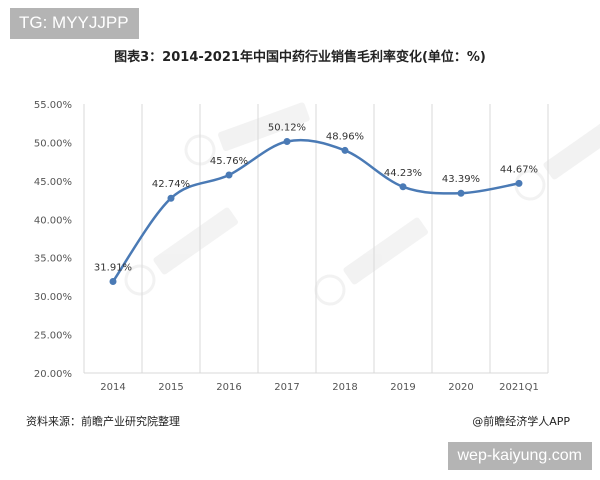  What do you see at coordinates (113, 267) in the screenshot?
I see `data-label: 31.91%` at bounding box center [113, 267].